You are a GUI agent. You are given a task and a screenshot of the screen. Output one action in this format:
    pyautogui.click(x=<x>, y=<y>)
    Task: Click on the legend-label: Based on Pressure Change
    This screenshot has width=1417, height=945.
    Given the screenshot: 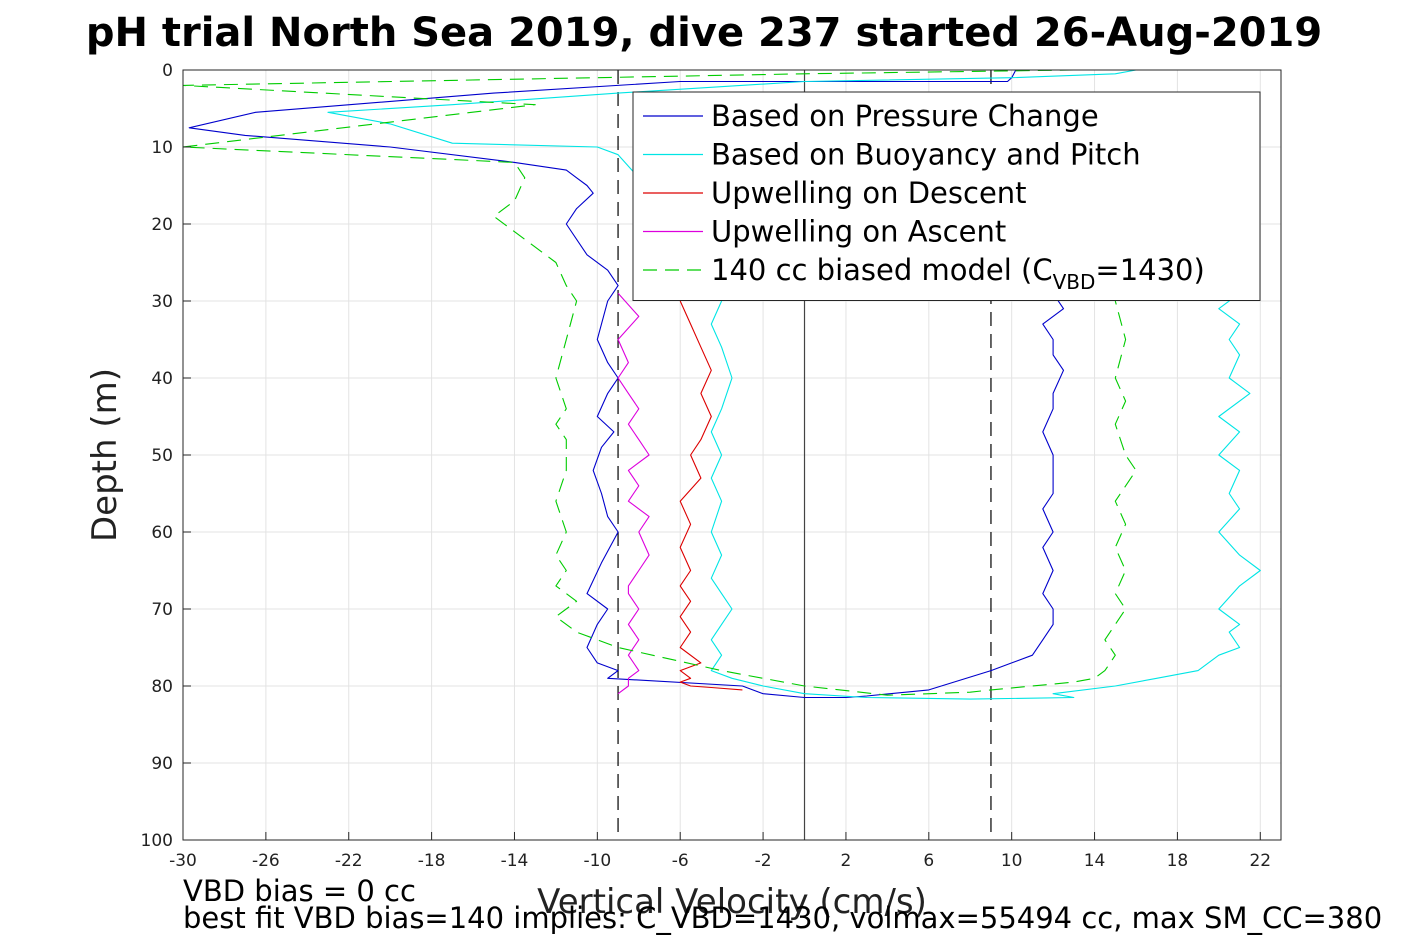 What is the action you would take?
    pyautogui.click(x=905, y=116)
    